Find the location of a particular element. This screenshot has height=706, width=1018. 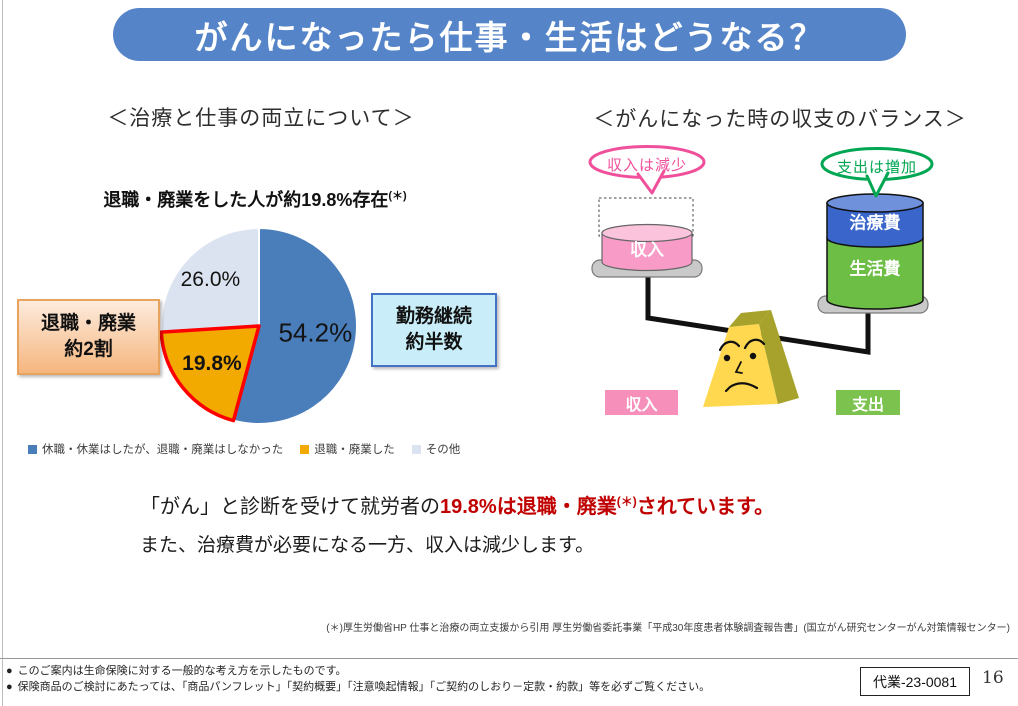

legend-marker-retire-icon is located at coordinates (305, 449).